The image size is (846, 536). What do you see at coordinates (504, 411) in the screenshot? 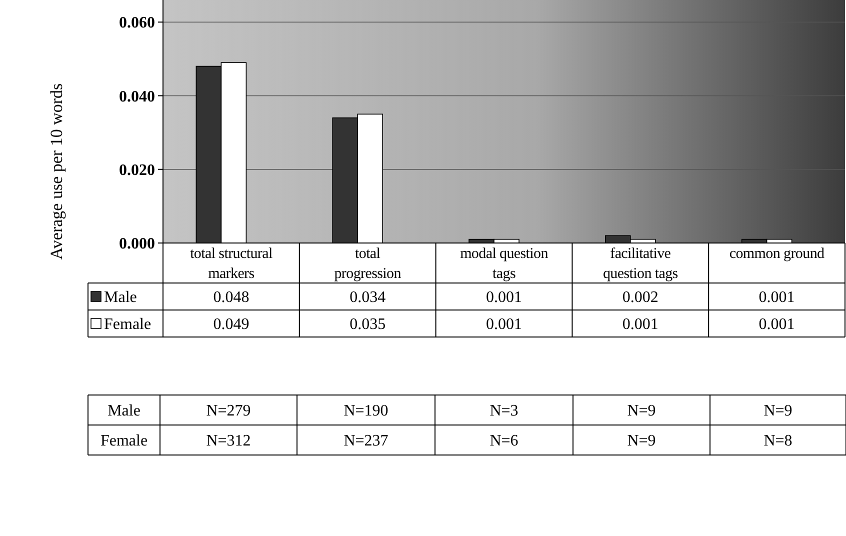
I see `text: N=3` at bounding box center [504, 411].